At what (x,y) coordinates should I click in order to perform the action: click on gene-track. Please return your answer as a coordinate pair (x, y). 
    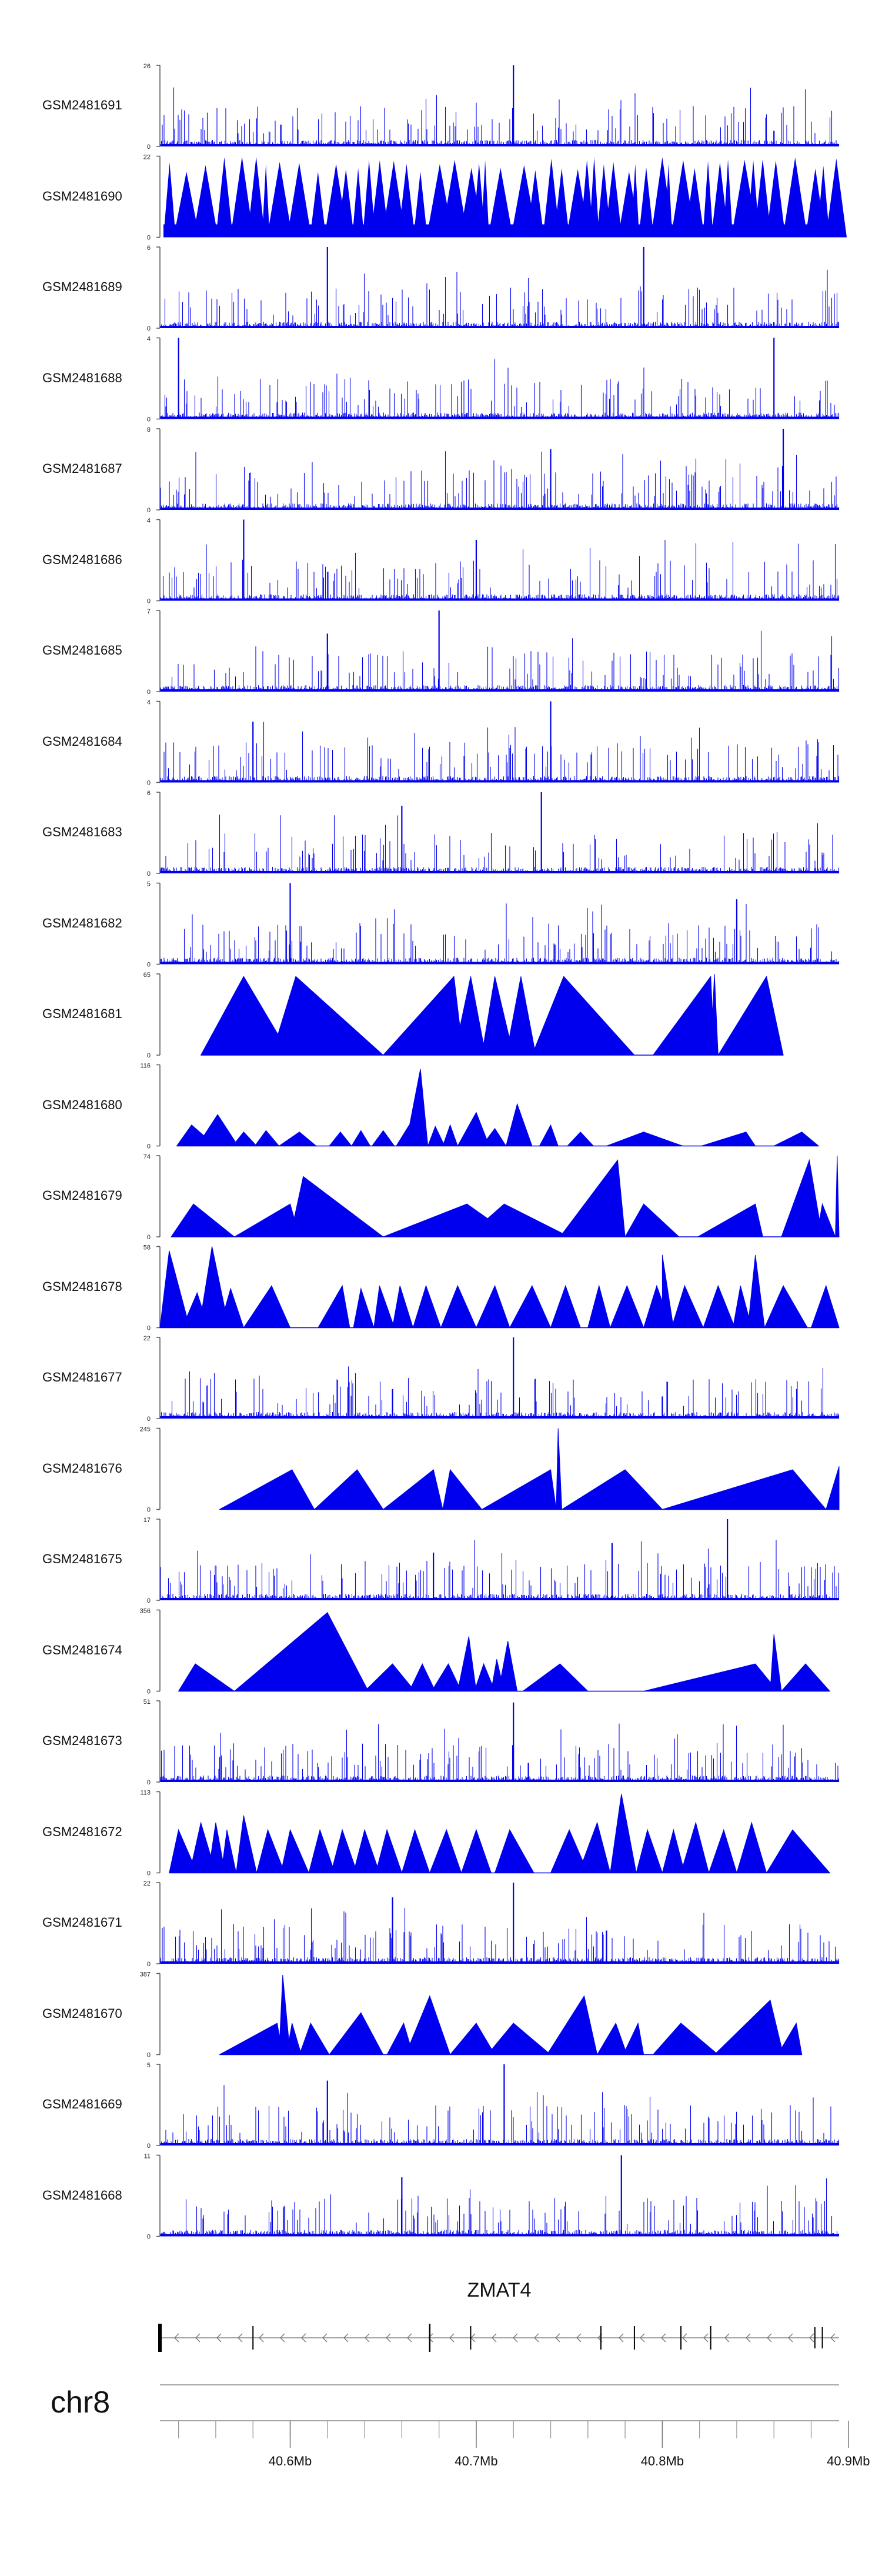
    Looking at the image, I should click on (498, 2338).